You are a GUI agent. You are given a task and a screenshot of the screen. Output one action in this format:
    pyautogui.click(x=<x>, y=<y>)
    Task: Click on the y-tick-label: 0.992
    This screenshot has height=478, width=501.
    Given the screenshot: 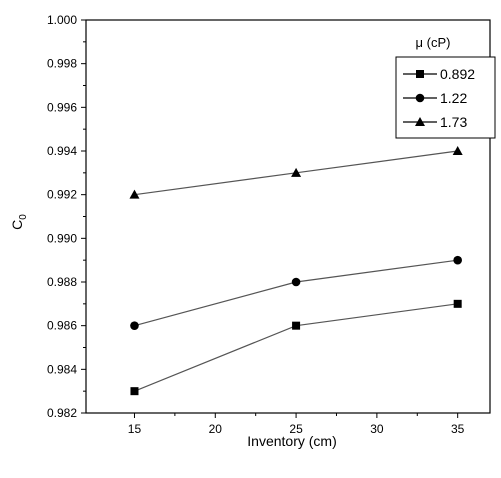 What is the action you would take?
    pyautogui.click(x=62, y=195)
    